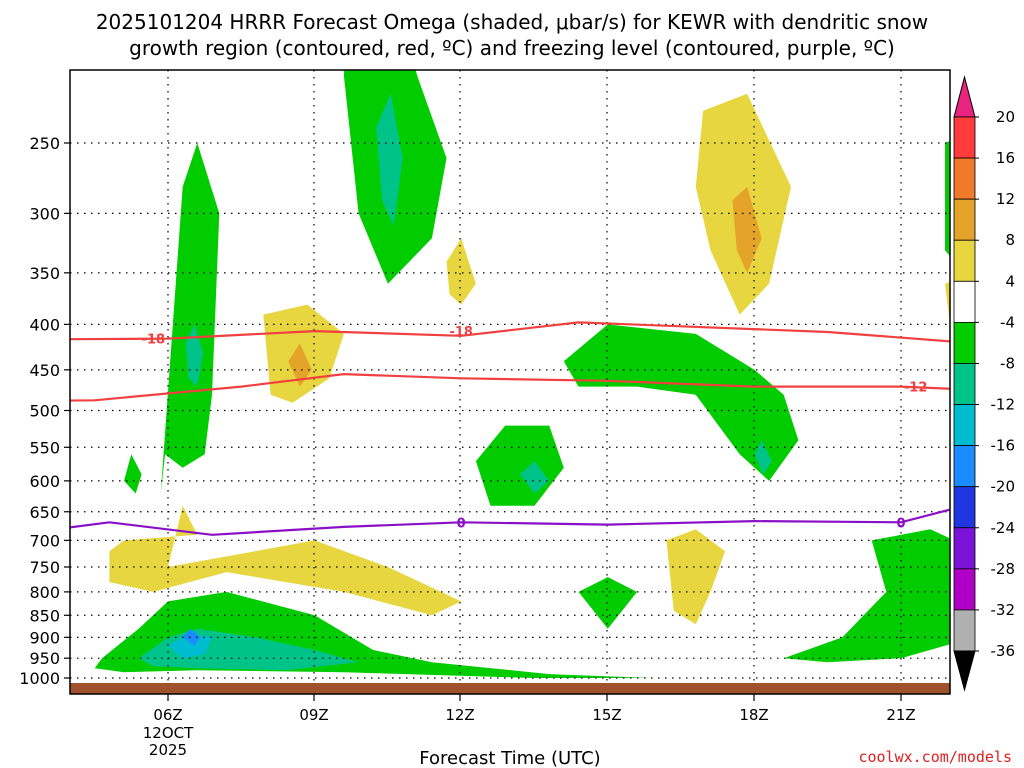  I want to click on ytick-label-900: 900, so click(44, 637).